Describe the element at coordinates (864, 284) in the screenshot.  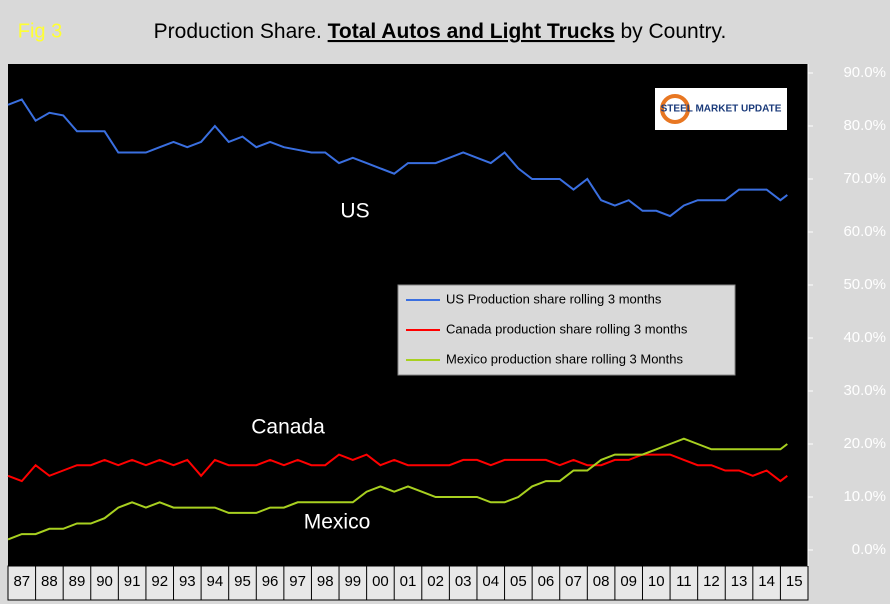
I see `y-tick-label: 50.0%` at that location.